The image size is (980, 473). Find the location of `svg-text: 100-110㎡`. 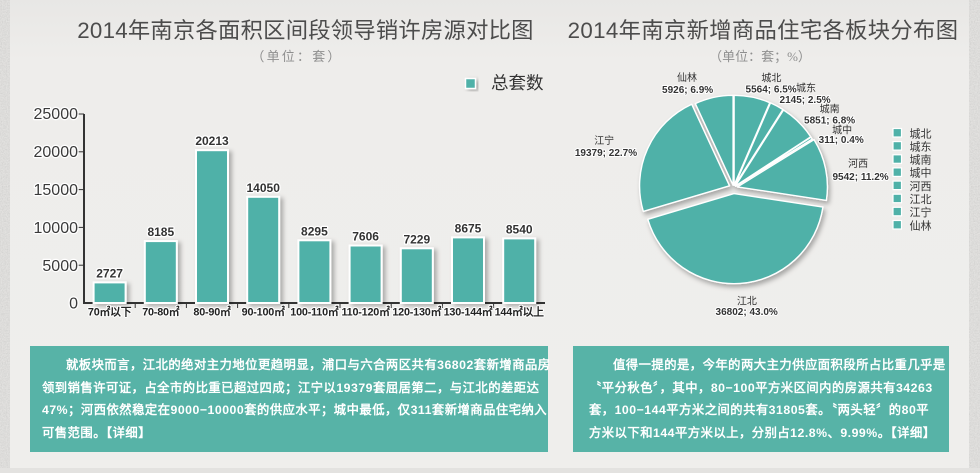

svg-text: 100-110㎡ is located at coordinates (314, 312).